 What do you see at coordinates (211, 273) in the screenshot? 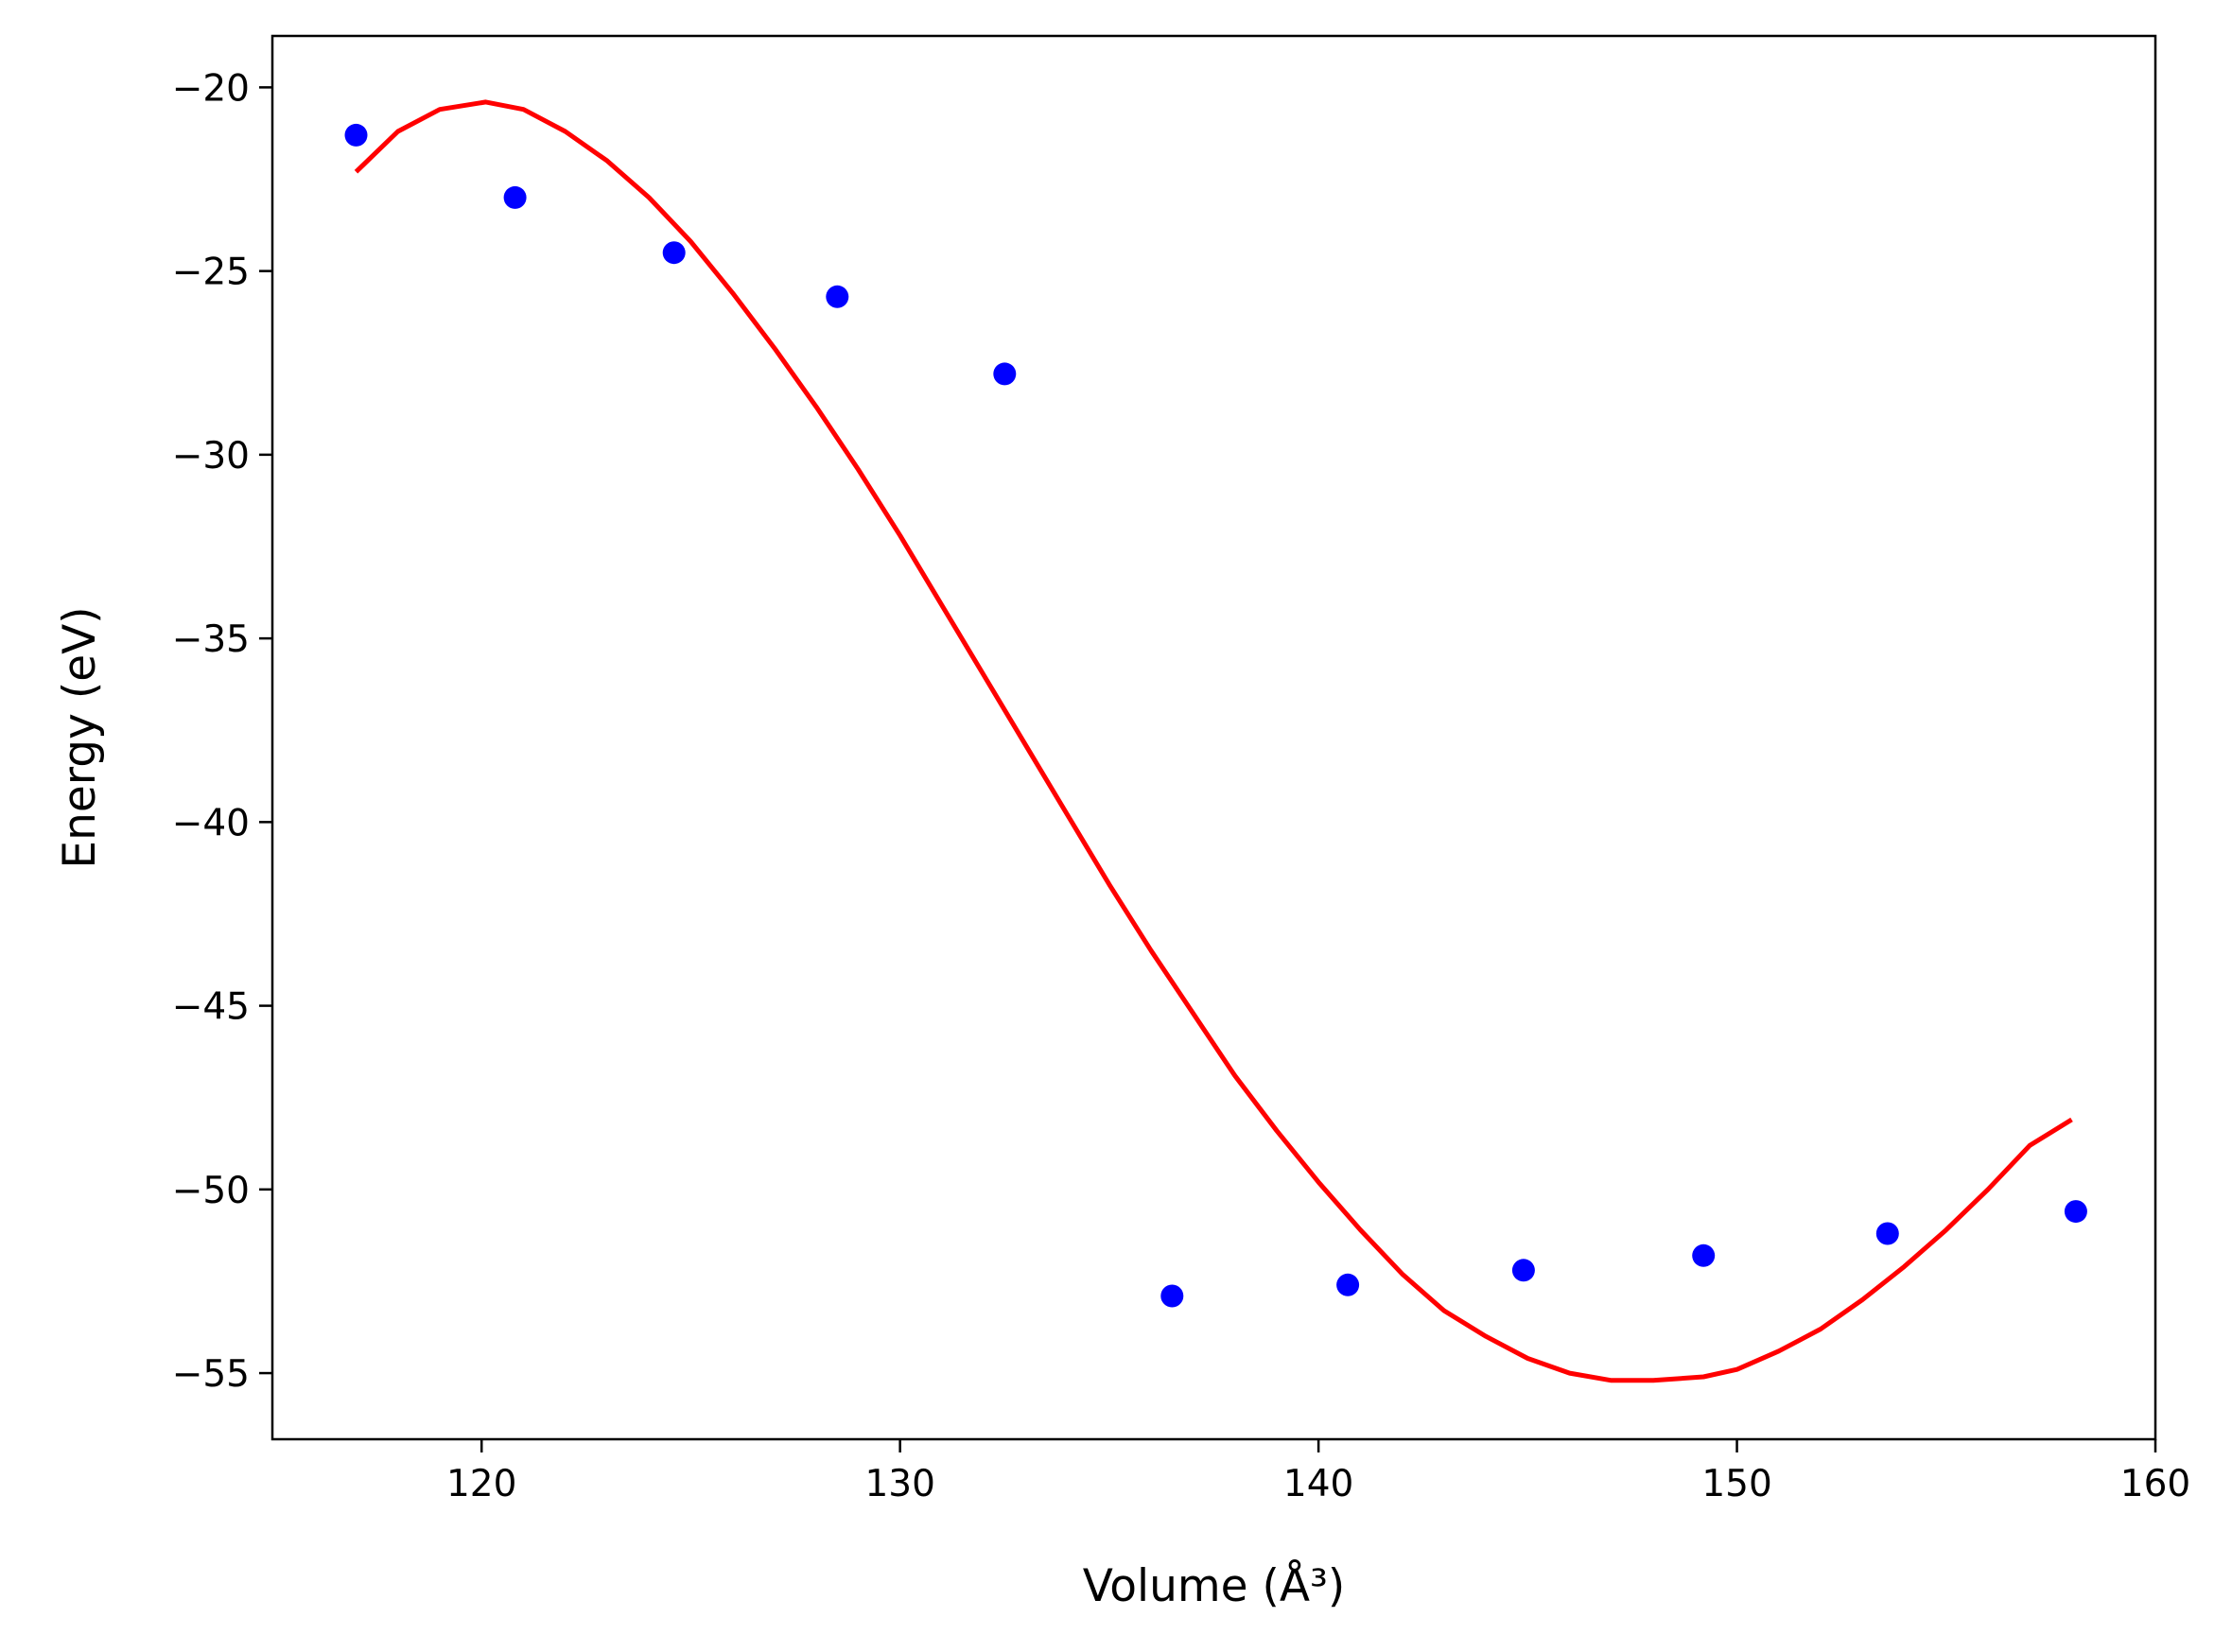
I see `y-tick-label: −25` at bounding box center [211, 273].